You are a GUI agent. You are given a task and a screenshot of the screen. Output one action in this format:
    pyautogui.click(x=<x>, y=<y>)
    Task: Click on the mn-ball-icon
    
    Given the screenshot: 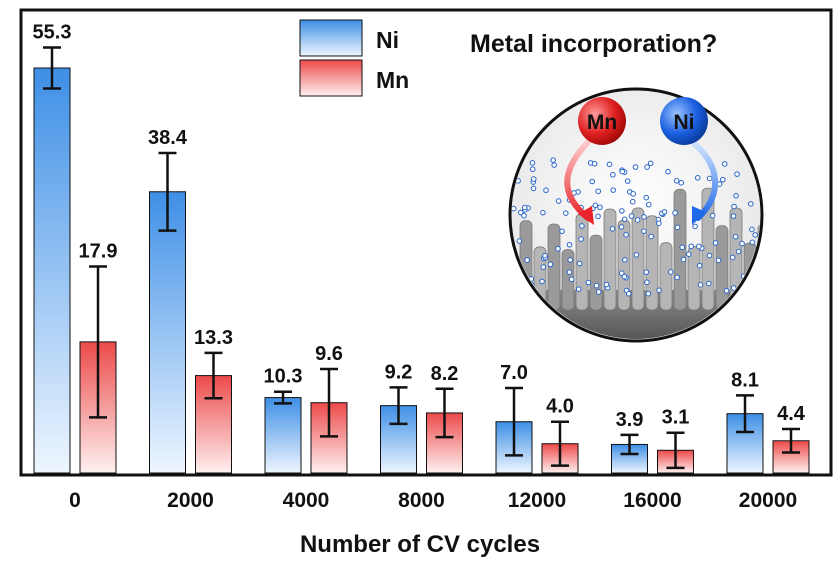 What is the action you would take?
    pyautogui.click(x=602, y=121)
    